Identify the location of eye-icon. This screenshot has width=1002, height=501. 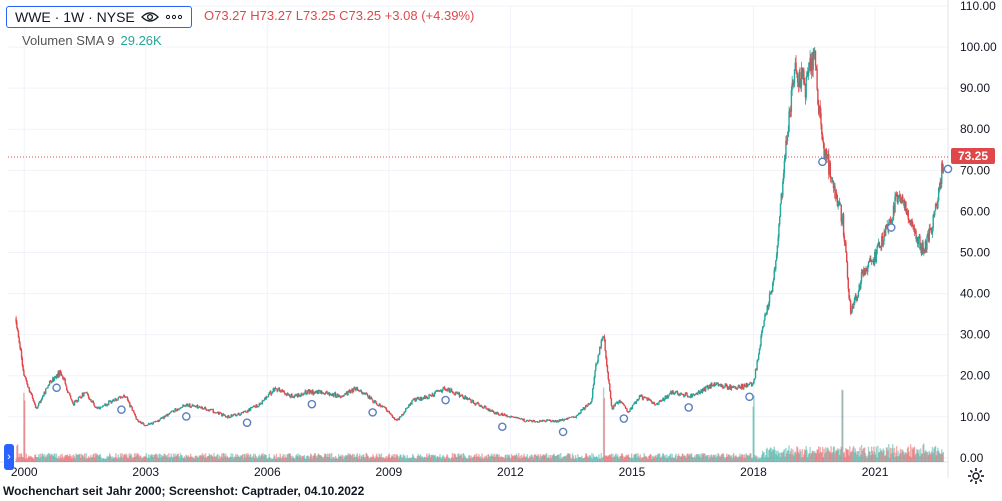
(149, 17).